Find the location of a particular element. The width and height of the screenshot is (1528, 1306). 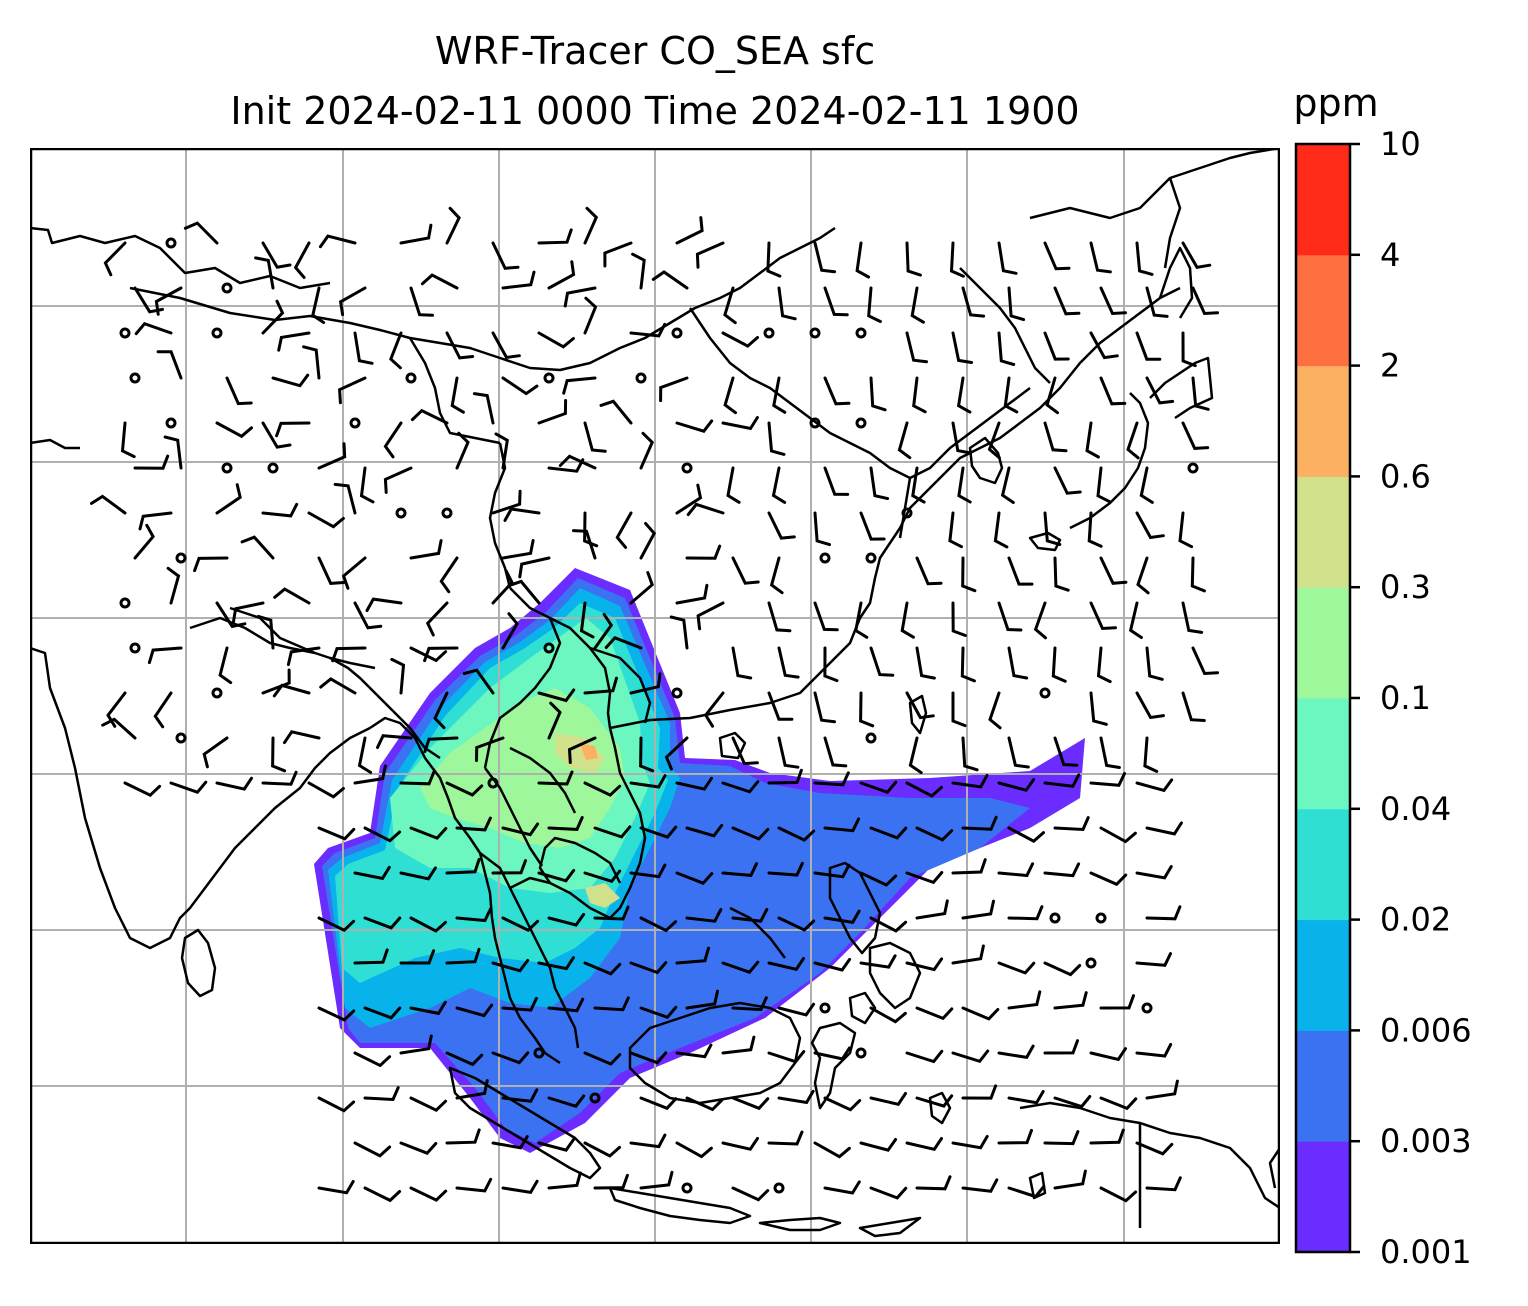

colorbar-tick-label: 0.04 is located at coordinates (1415, 809).